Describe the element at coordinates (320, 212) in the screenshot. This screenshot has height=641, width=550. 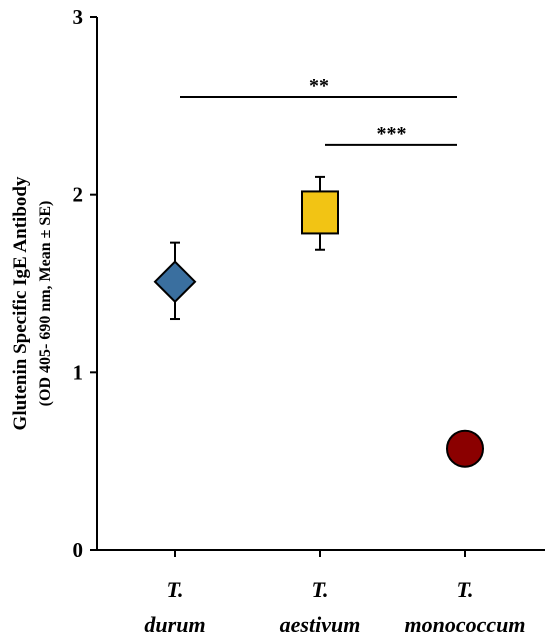
I see `data-point-square` at that location.